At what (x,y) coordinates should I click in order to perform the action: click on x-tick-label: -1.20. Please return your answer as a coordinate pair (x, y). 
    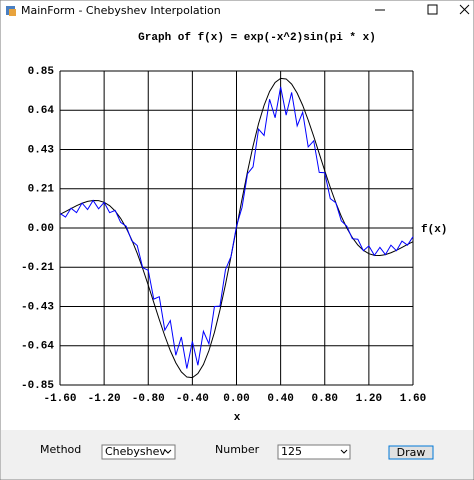
    Looking at the image, I should click on (104, 399).